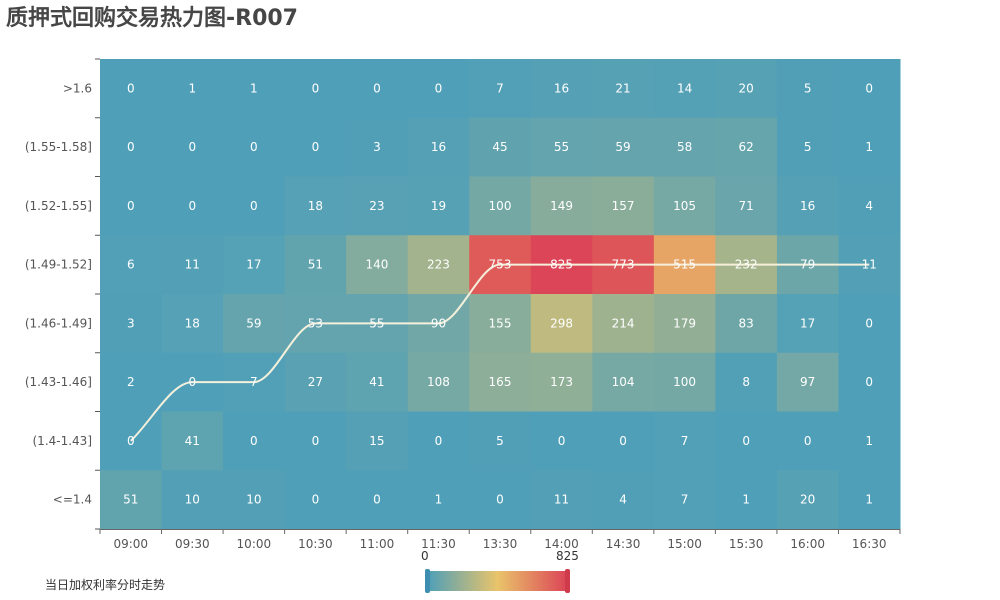  Describe the element at coordinates (567, 581) in the screenshot. I see `visual-map-handle-max` at that location.